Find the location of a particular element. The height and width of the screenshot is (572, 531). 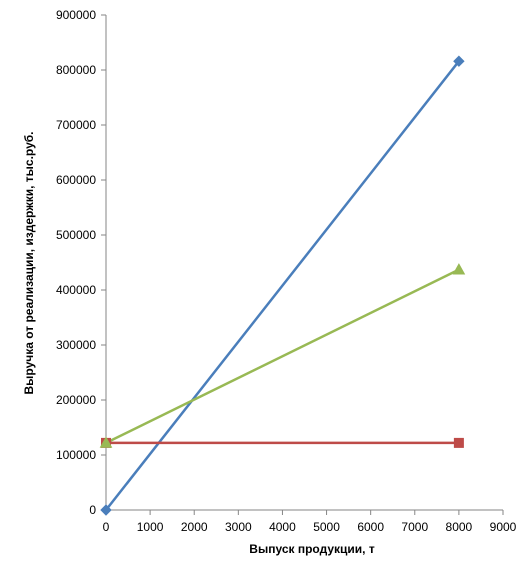

y-tick-label: 400000 is located at coordinates (76, 290).